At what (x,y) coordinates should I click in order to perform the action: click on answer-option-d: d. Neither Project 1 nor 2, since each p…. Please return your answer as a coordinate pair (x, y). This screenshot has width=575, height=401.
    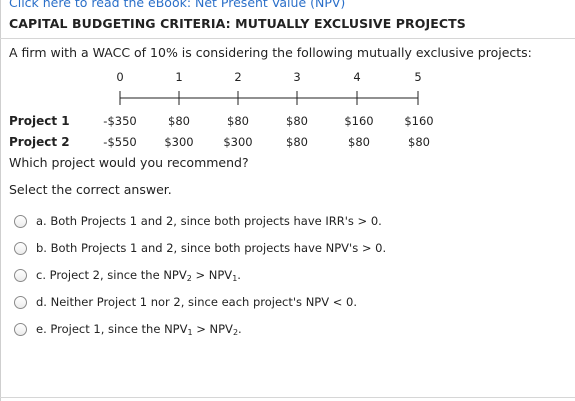
    Looking at the image, I should click on (185, 302).